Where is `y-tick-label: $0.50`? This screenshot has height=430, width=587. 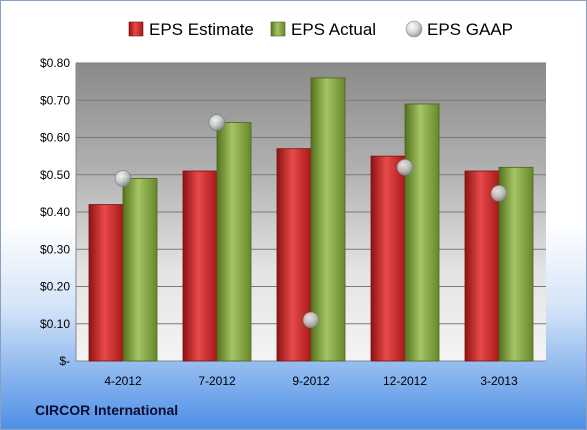
y-tick-label: $0.50 is located at coordinates (55, 175).